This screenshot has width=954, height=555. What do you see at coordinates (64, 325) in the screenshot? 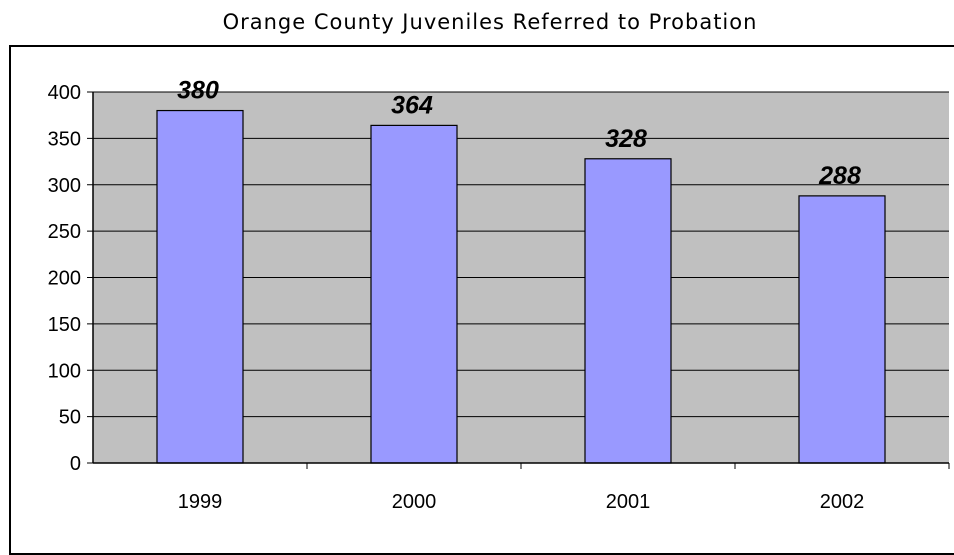
I see `y-tick-label: 150` at bounding box center [64, 325].